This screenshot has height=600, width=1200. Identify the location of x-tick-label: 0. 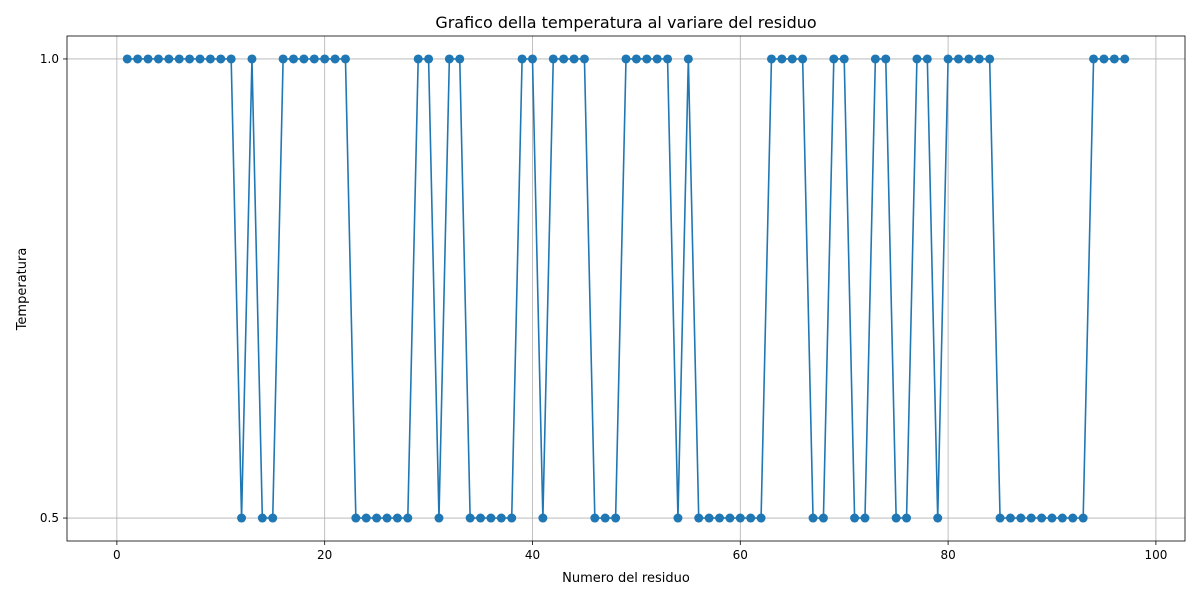
(117, 555).